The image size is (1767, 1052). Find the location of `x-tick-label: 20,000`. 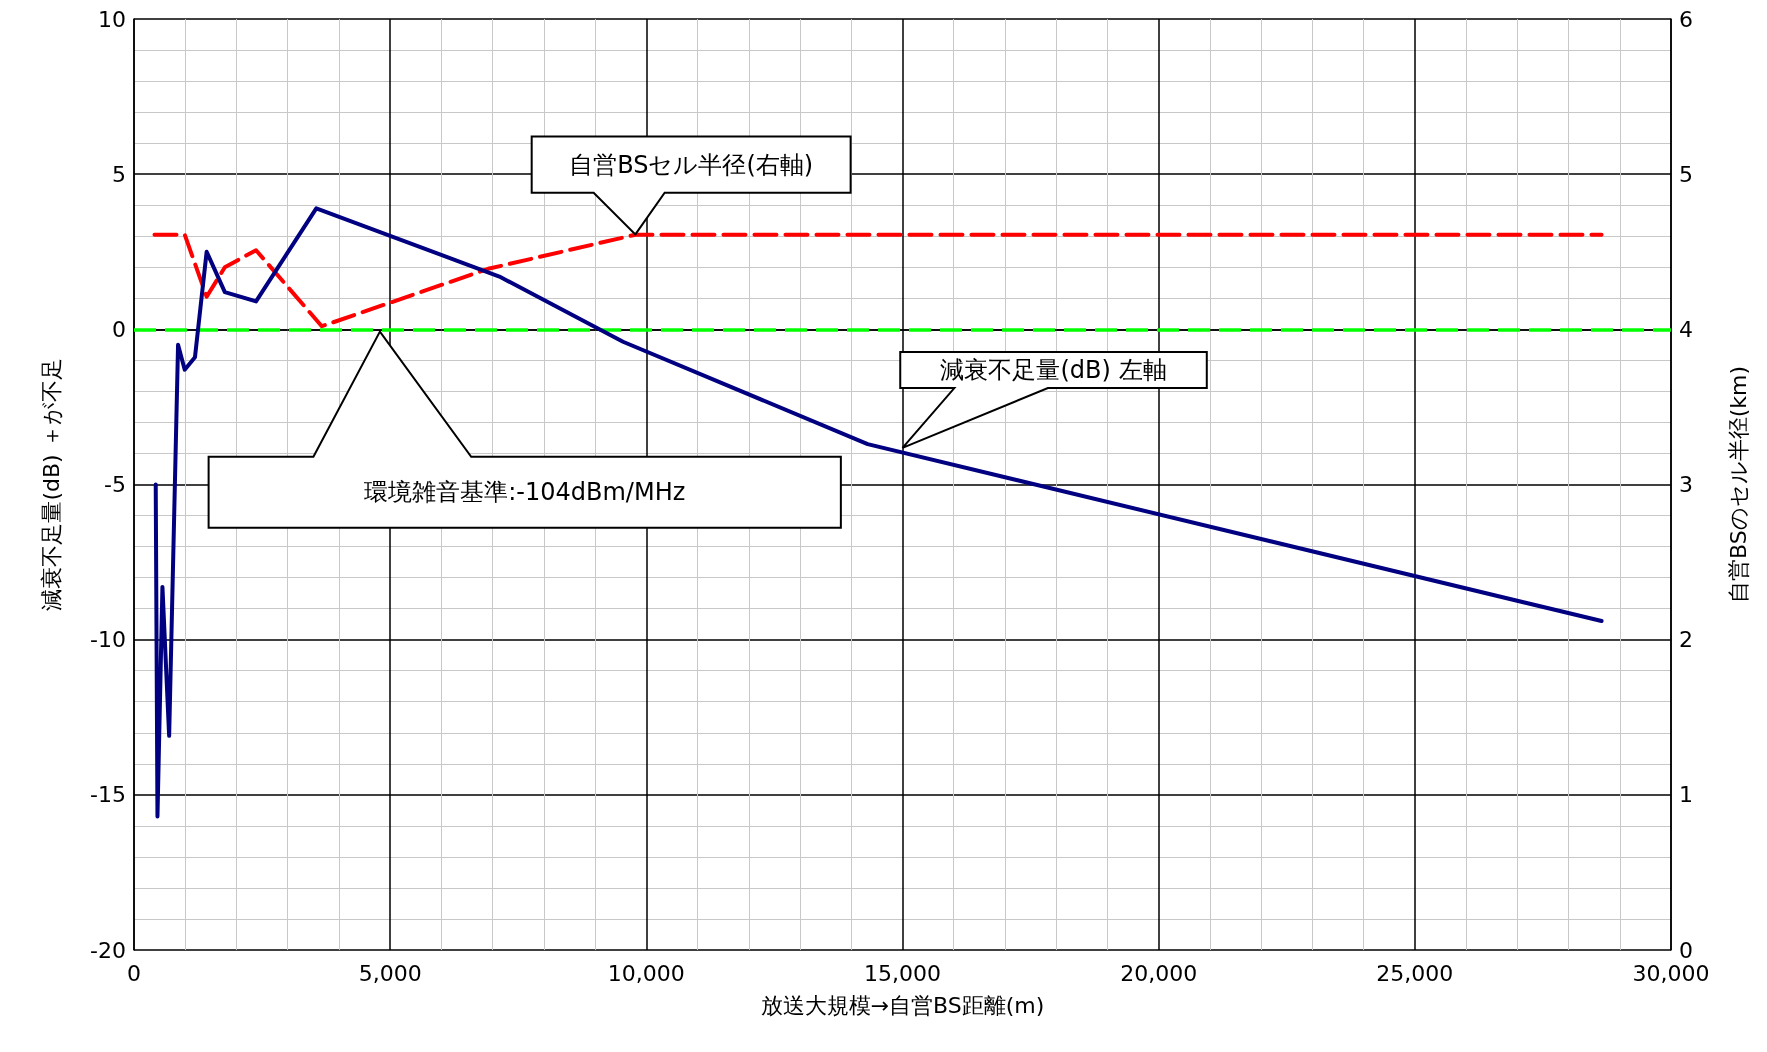

x-tick-label: 20,000 is located at coordinates (1159, 973).